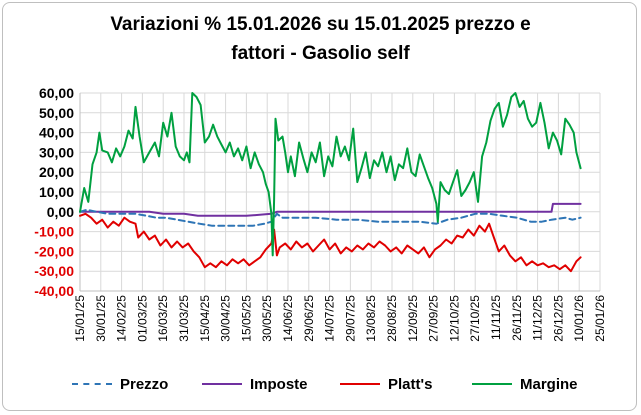 This screenshot has height=415, width=641. What do you see at coordinates (279, 384) in the screenshot?
I see `legend-label-imposte: Imposte` at bounding box center [279, 384].